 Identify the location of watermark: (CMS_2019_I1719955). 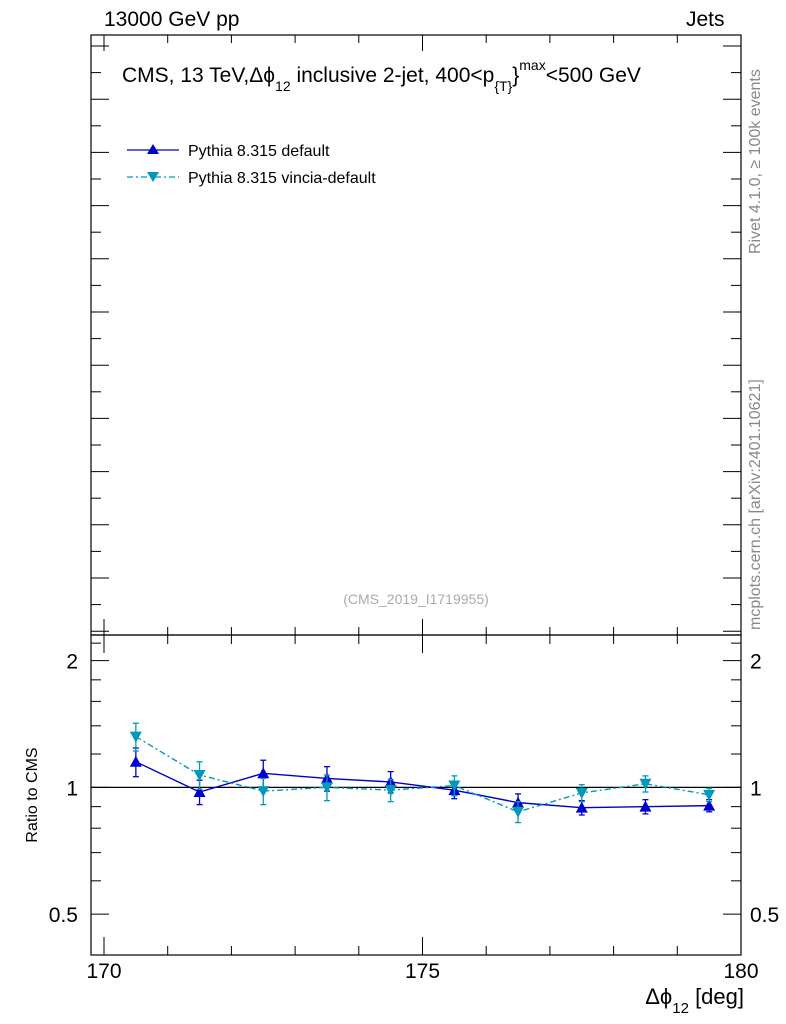
(416, 599).